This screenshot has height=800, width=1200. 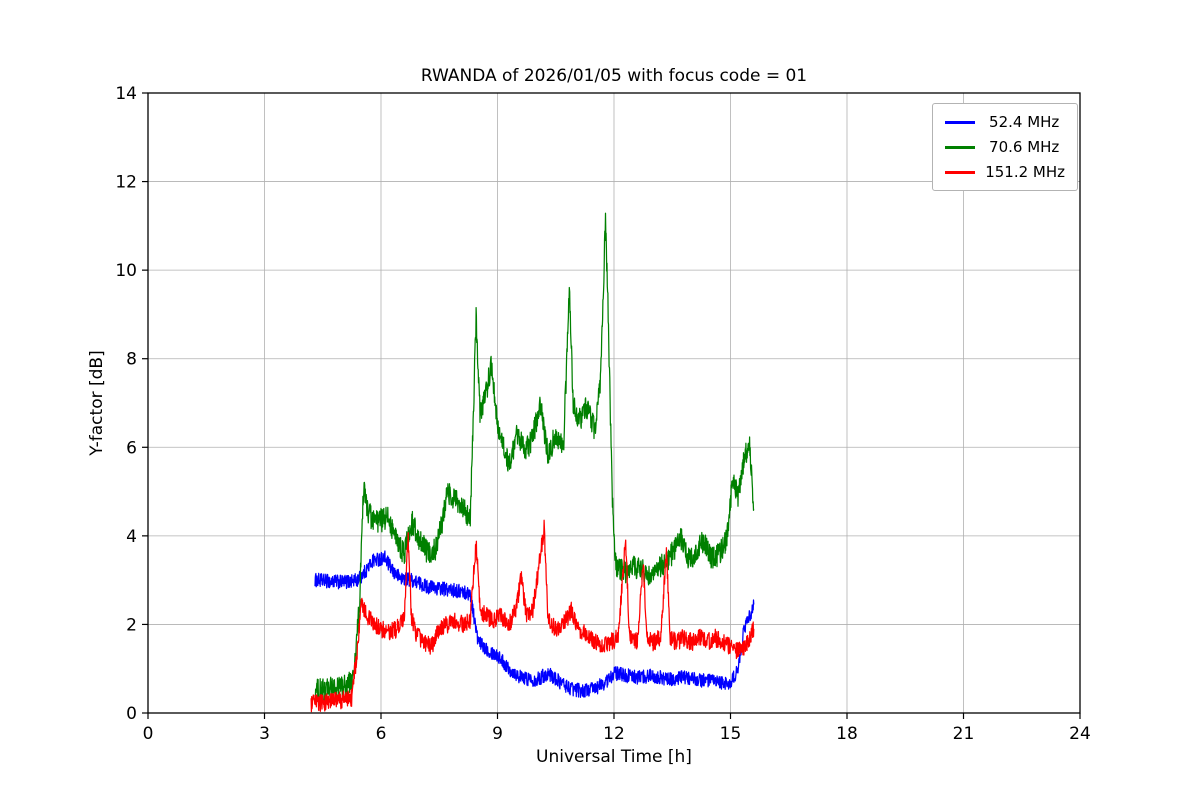 What do you see at coordinates (148, 734) in the screenshot?
I see `x-tick-label: 0` at bounding box center [148, 734].